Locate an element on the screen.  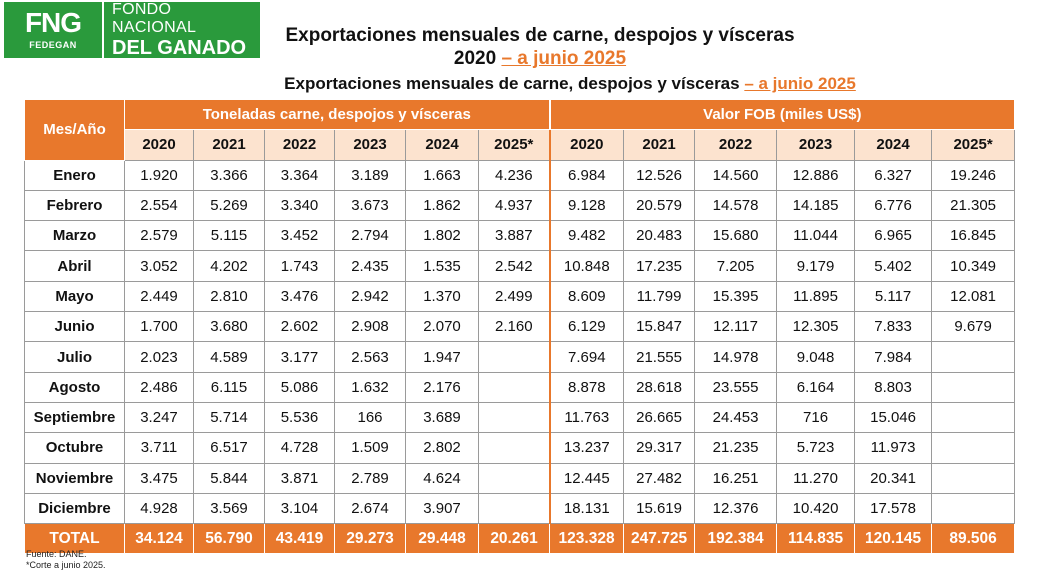
tons-value-cell: 2.908 is located at coordinates (370, 327).